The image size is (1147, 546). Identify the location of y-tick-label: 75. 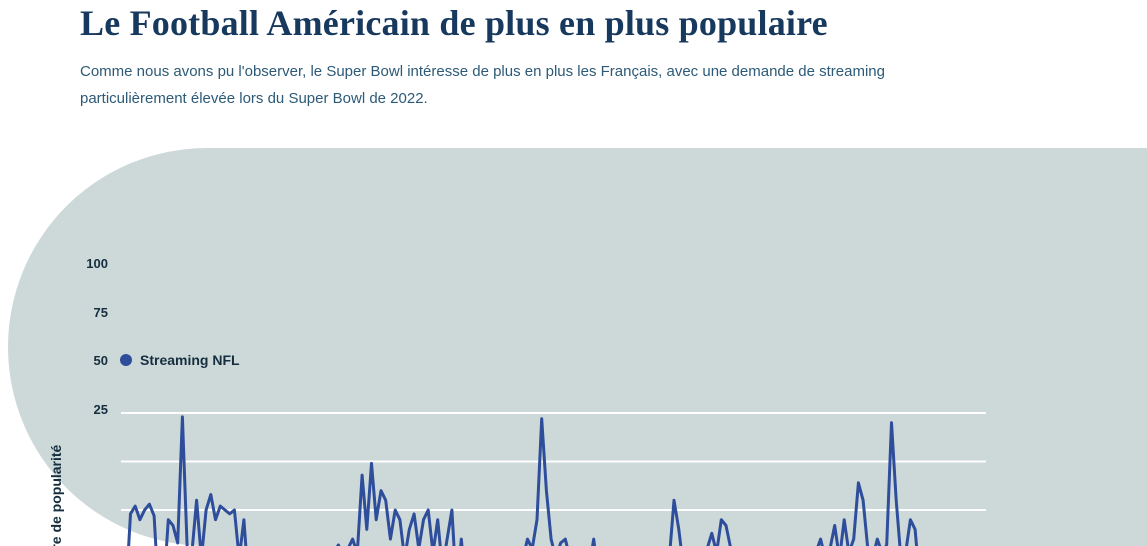
(100, 312).